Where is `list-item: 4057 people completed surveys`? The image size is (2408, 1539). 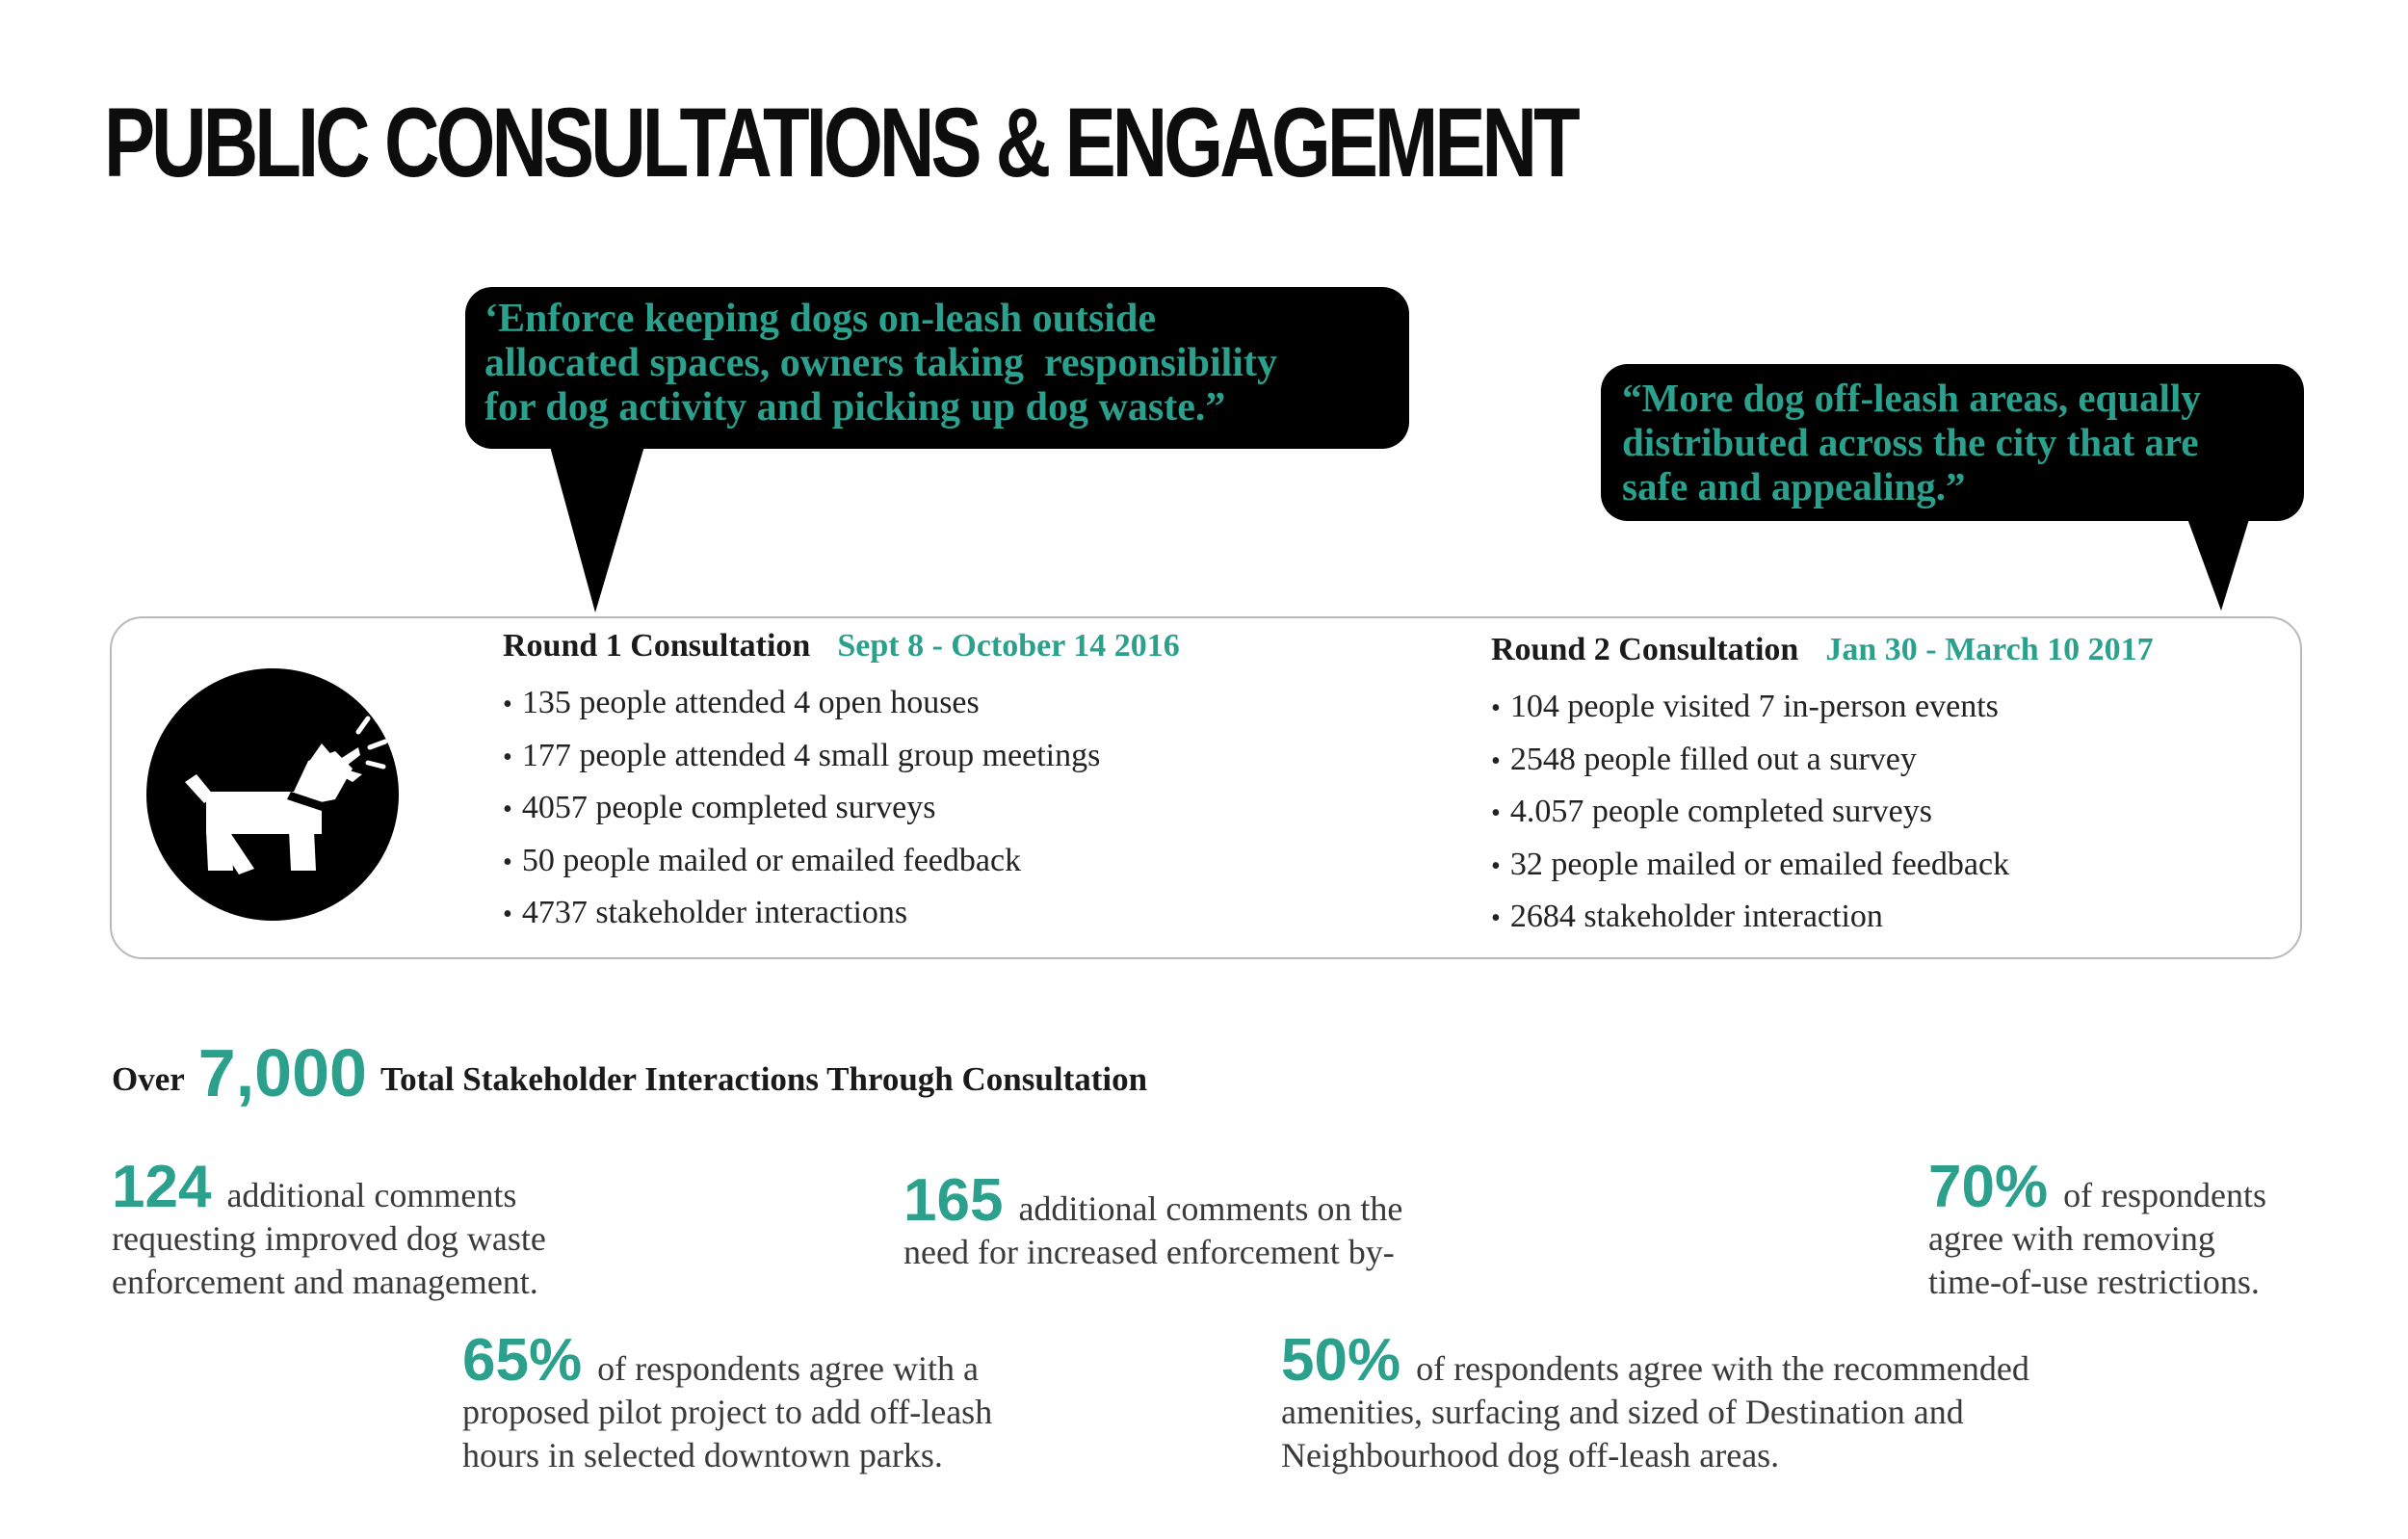 list-item: 4057 people completed surveys is located at coordinates (841, 809).